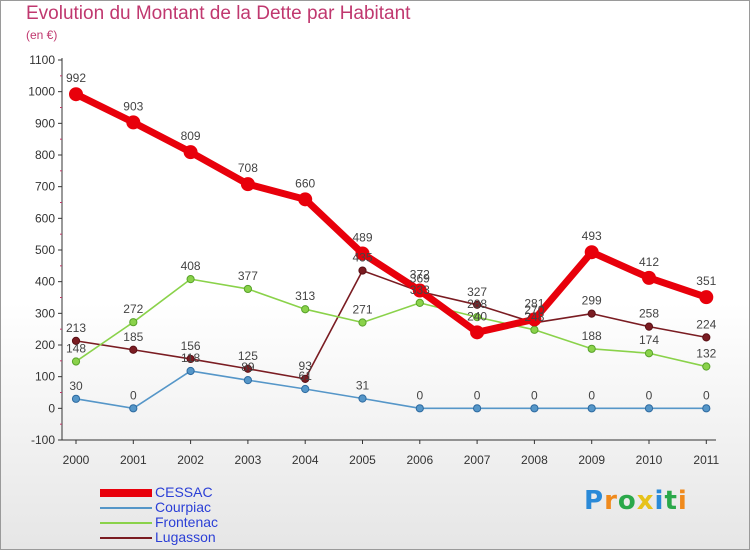  What do you see at coordinates (183, 507) in the screenshot?
I see `legend-label: Courpiac` at bounding box center [183, 507].